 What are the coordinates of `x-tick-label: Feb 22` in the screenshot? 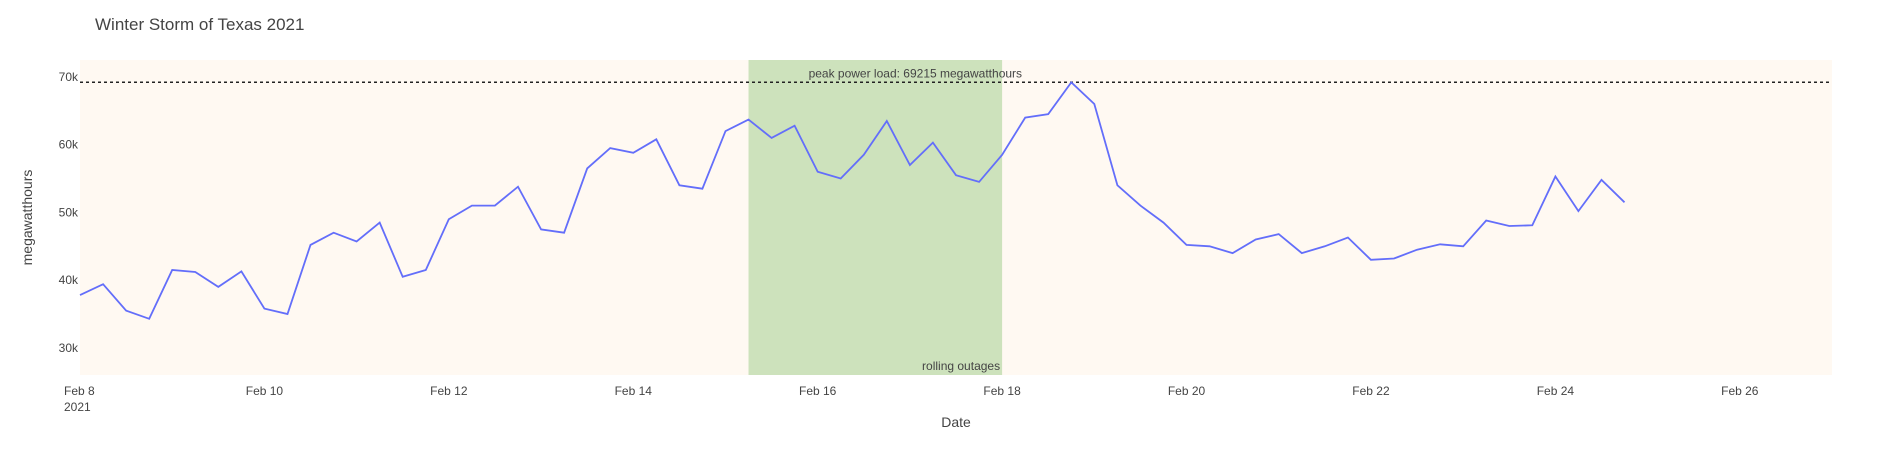 It's located at (1371, 391).